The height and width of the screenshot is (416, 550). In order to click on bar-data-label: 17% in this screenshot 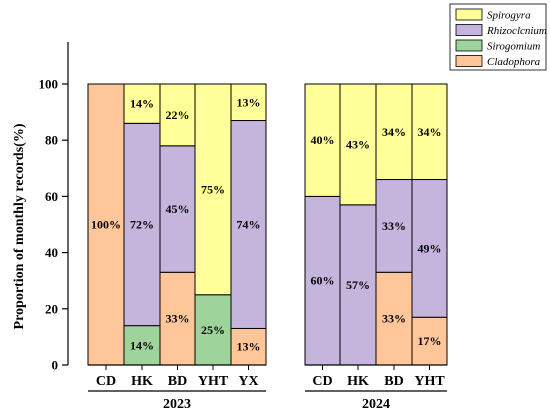, I will do `click(430, 341)`.